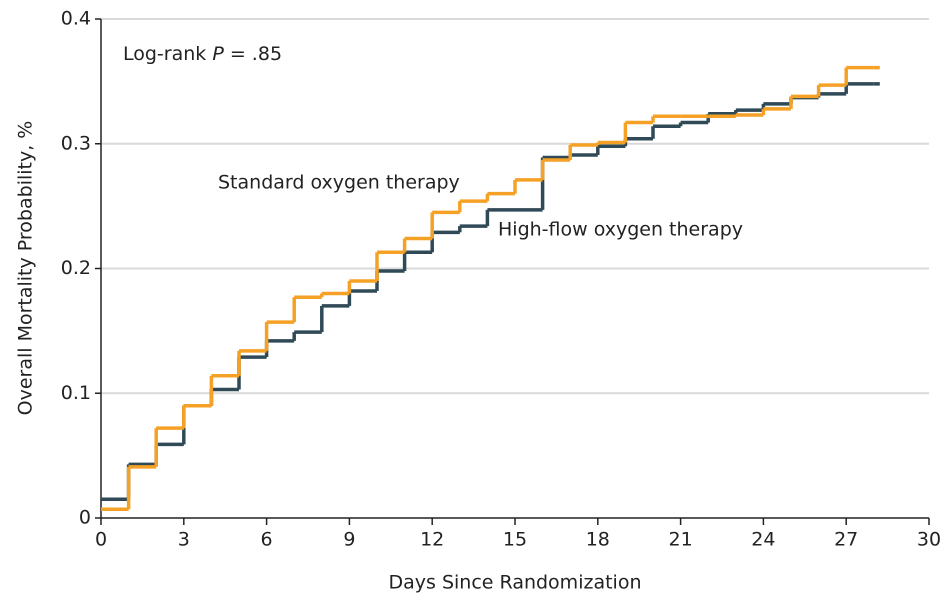 Image resolution: width=947 pixels, height=600 pixels. Describe the element at coordinates (167, 54) in the screenshot. I see `annotation-text: Log-rank` at that location.